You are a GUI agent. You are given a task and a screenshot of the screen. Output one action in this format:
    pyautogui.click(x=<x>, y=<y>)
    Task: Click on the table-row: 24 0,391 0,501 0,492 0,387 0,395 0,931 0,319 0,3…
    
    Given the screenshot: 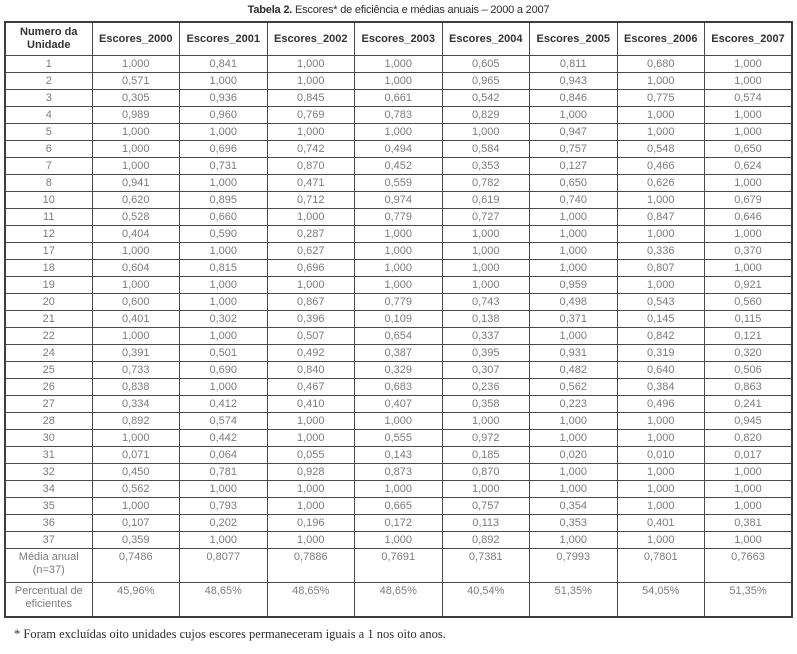 What is the action you would take?
    pyautogui.click(x=398, y=353)
    